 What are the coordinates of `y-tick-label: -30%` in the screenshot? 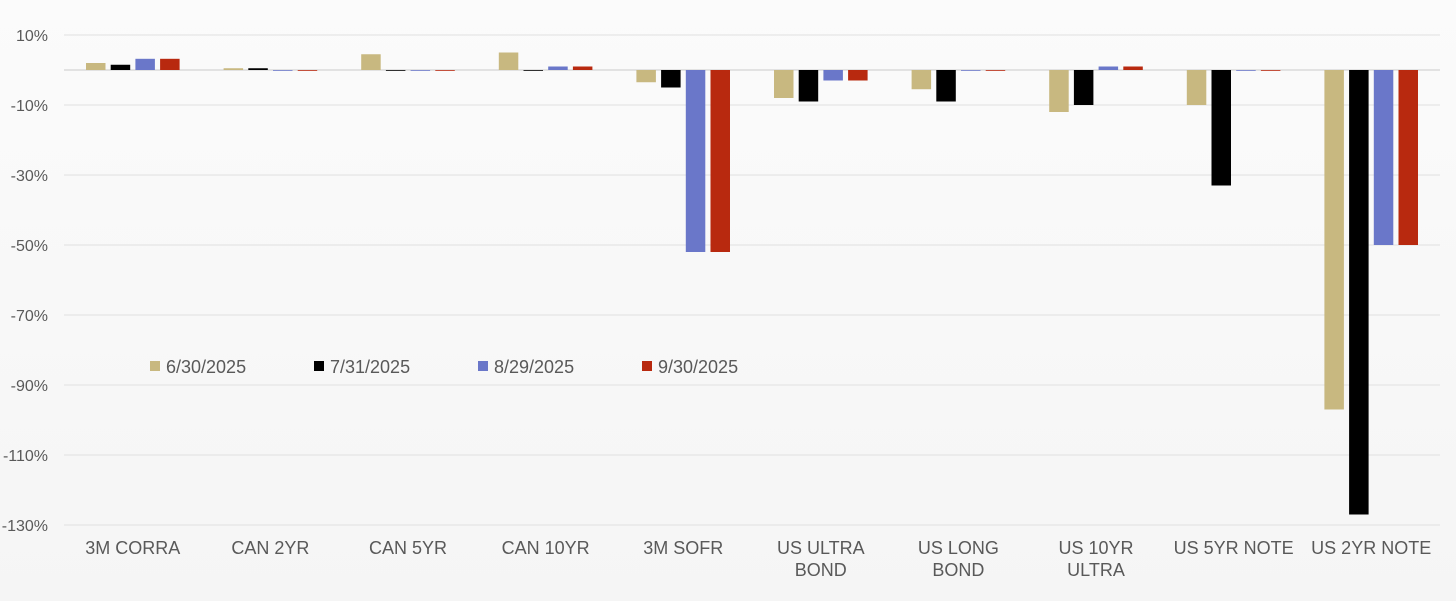 It's located at (29, 176).